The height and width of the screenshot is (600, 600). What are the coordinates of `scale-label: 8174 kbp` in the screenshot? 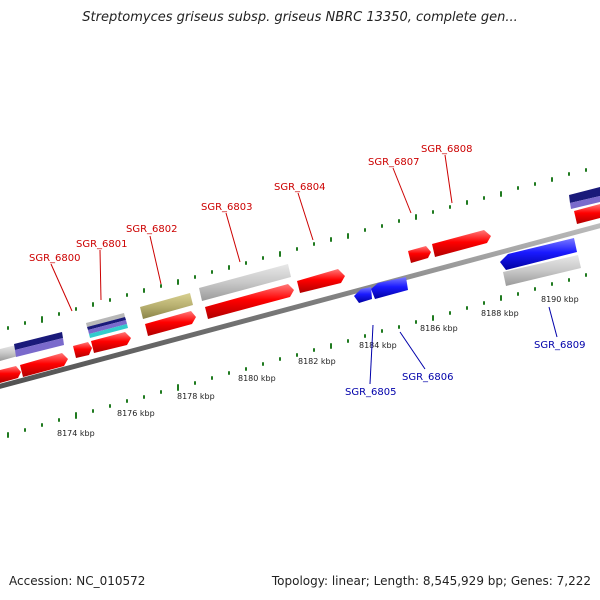 It's located at (76, 433).